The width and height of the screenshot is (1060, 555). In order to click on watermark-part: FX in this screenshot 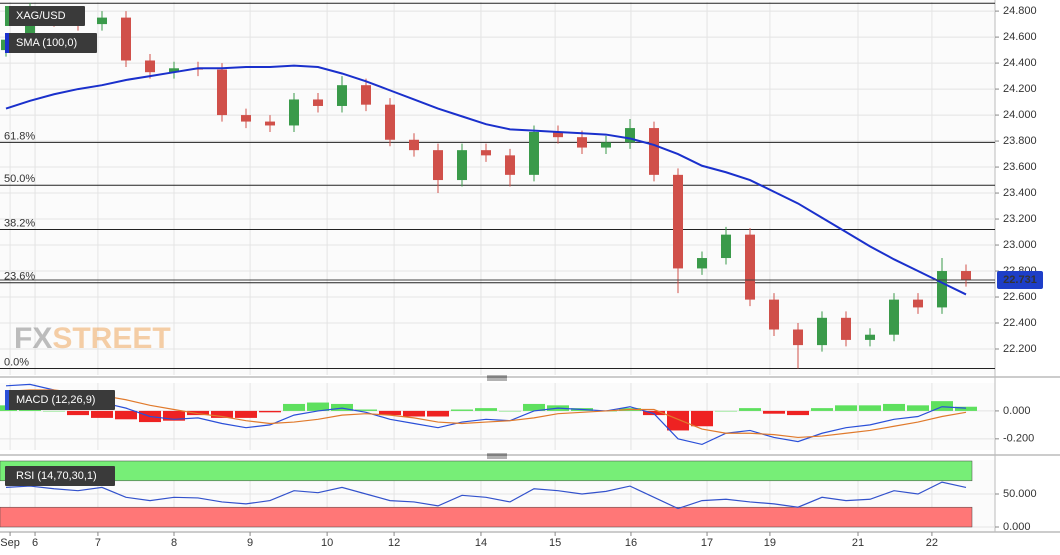, I will do `click(33, 338)`.